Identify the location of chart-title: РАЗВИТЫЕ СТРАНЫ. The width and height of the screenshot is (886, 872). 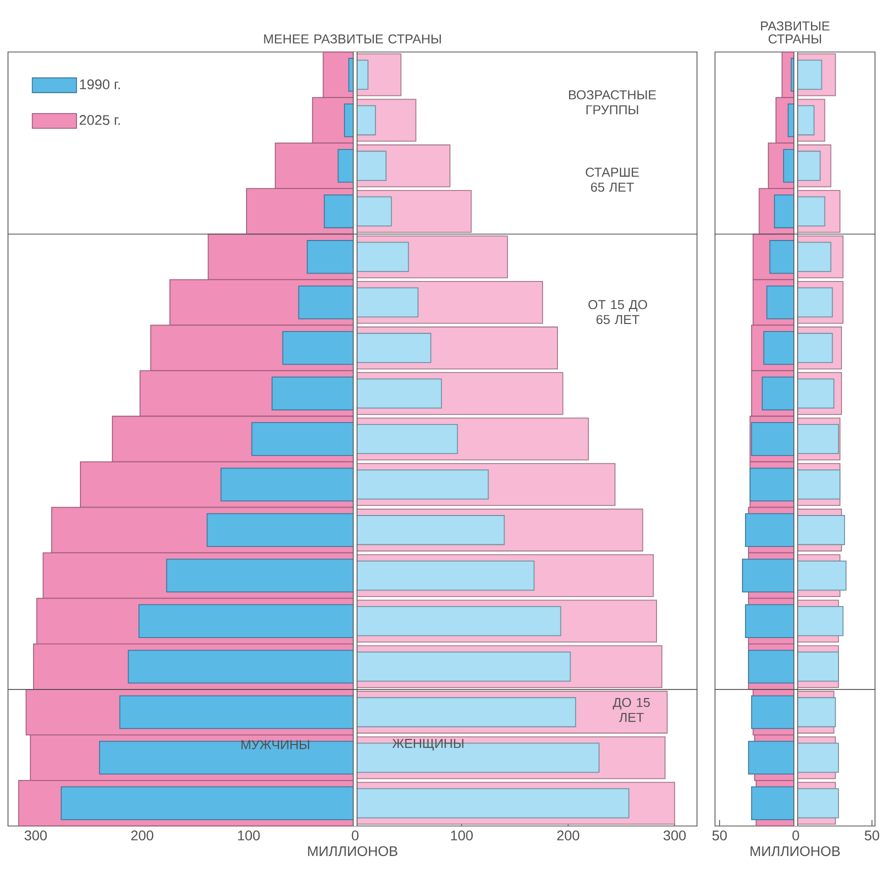
(795, 32).